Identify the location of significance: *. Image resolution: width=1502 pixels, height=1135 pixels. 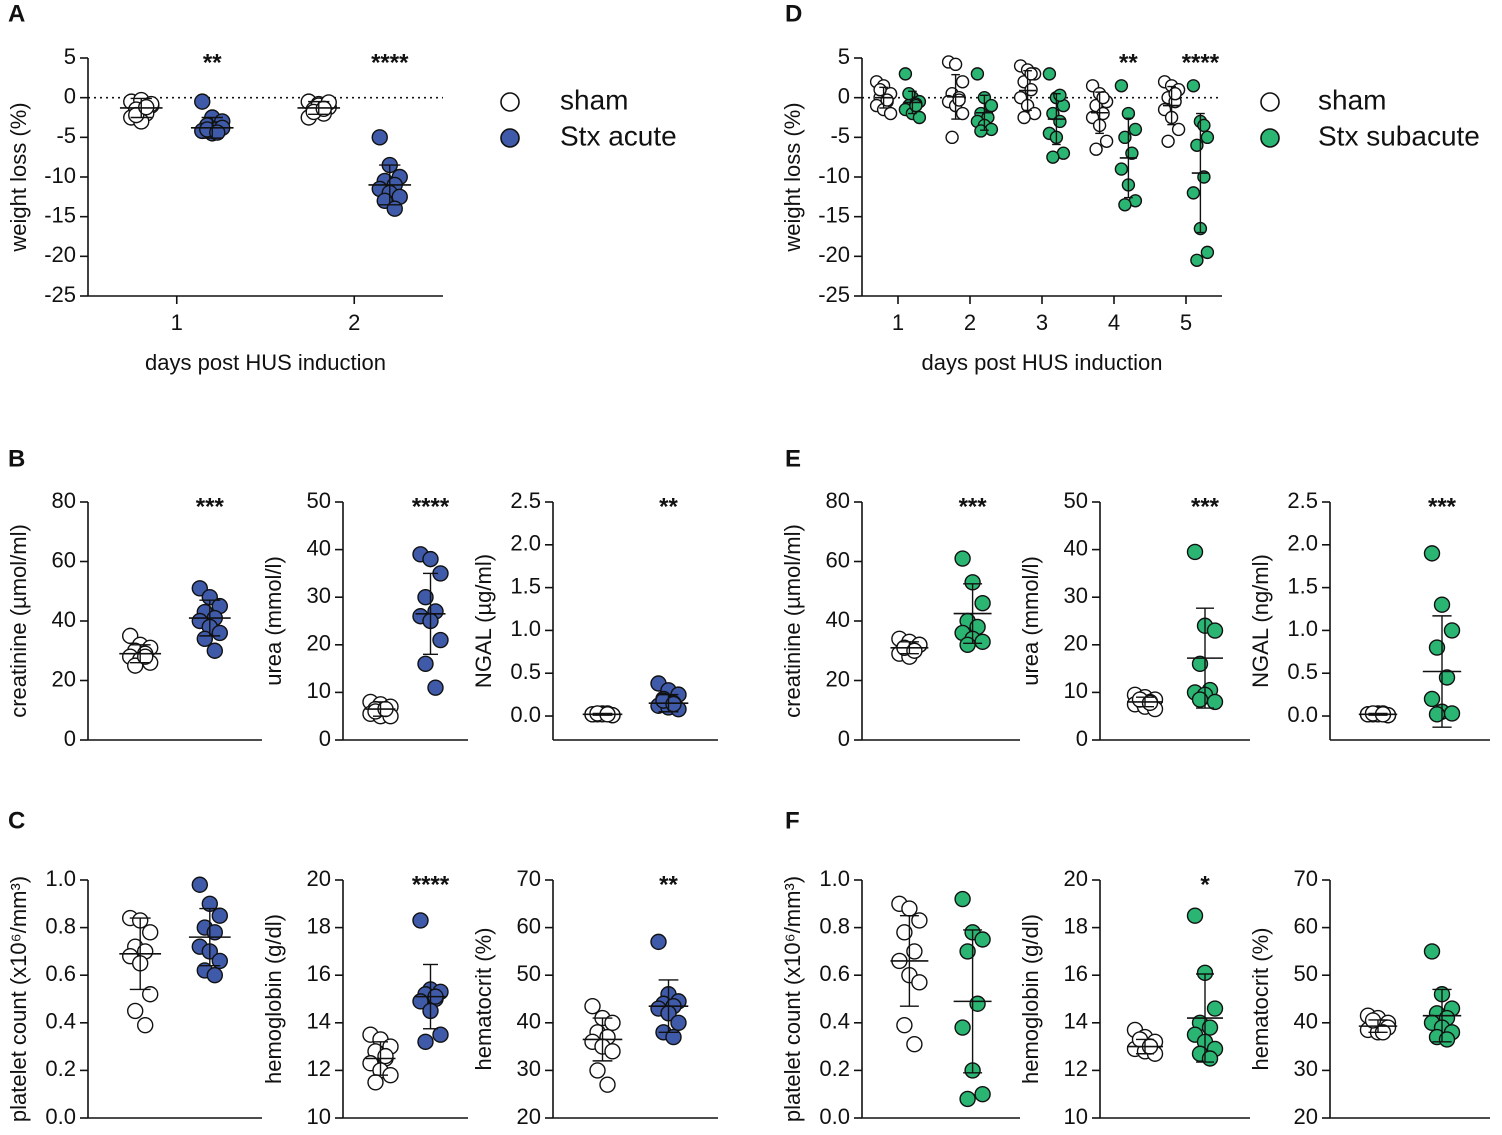
(1205, 884).